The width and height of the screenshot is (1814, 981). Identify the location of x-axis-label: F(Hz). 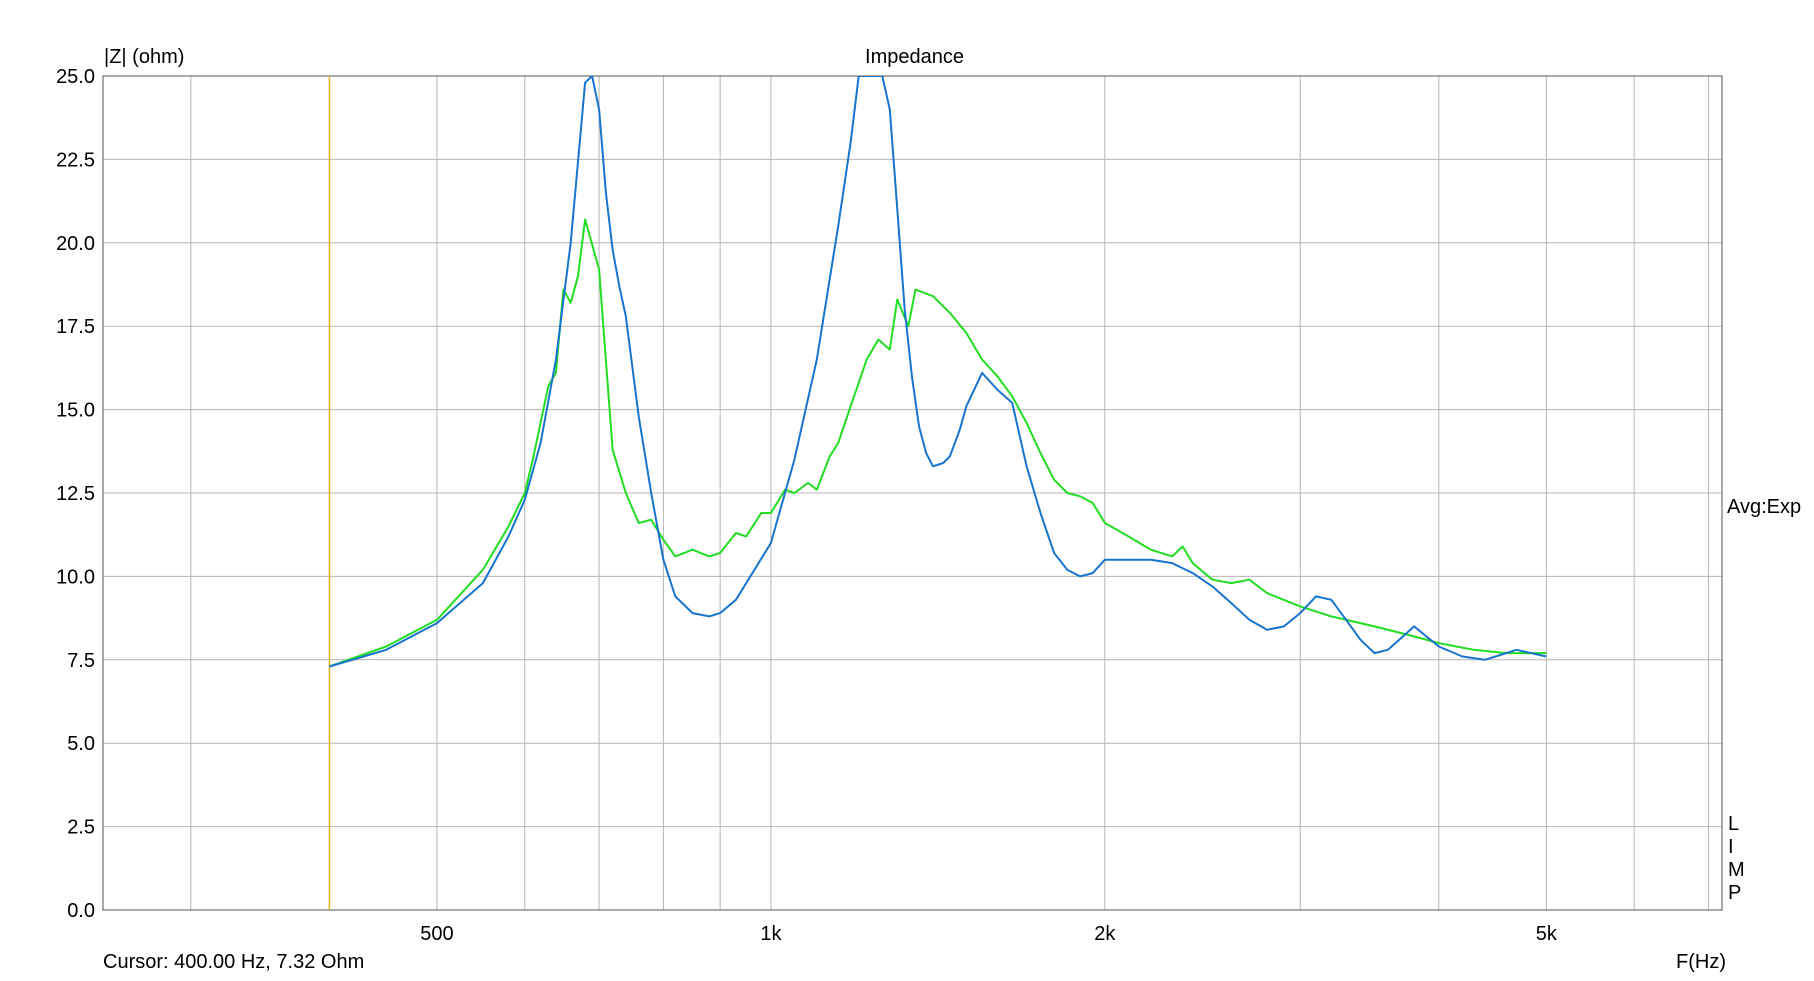
(1701, 962).